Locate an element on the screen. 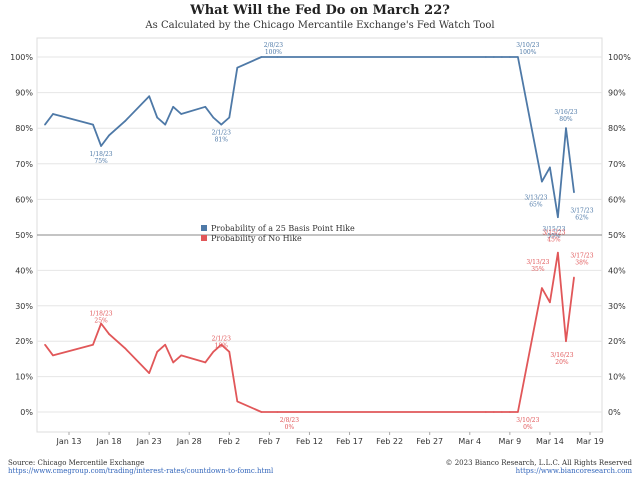 The width and height of the screenshot is (640, 480). annotation-nohike: 2/8/23 0% is located at coordinates (289, 424).